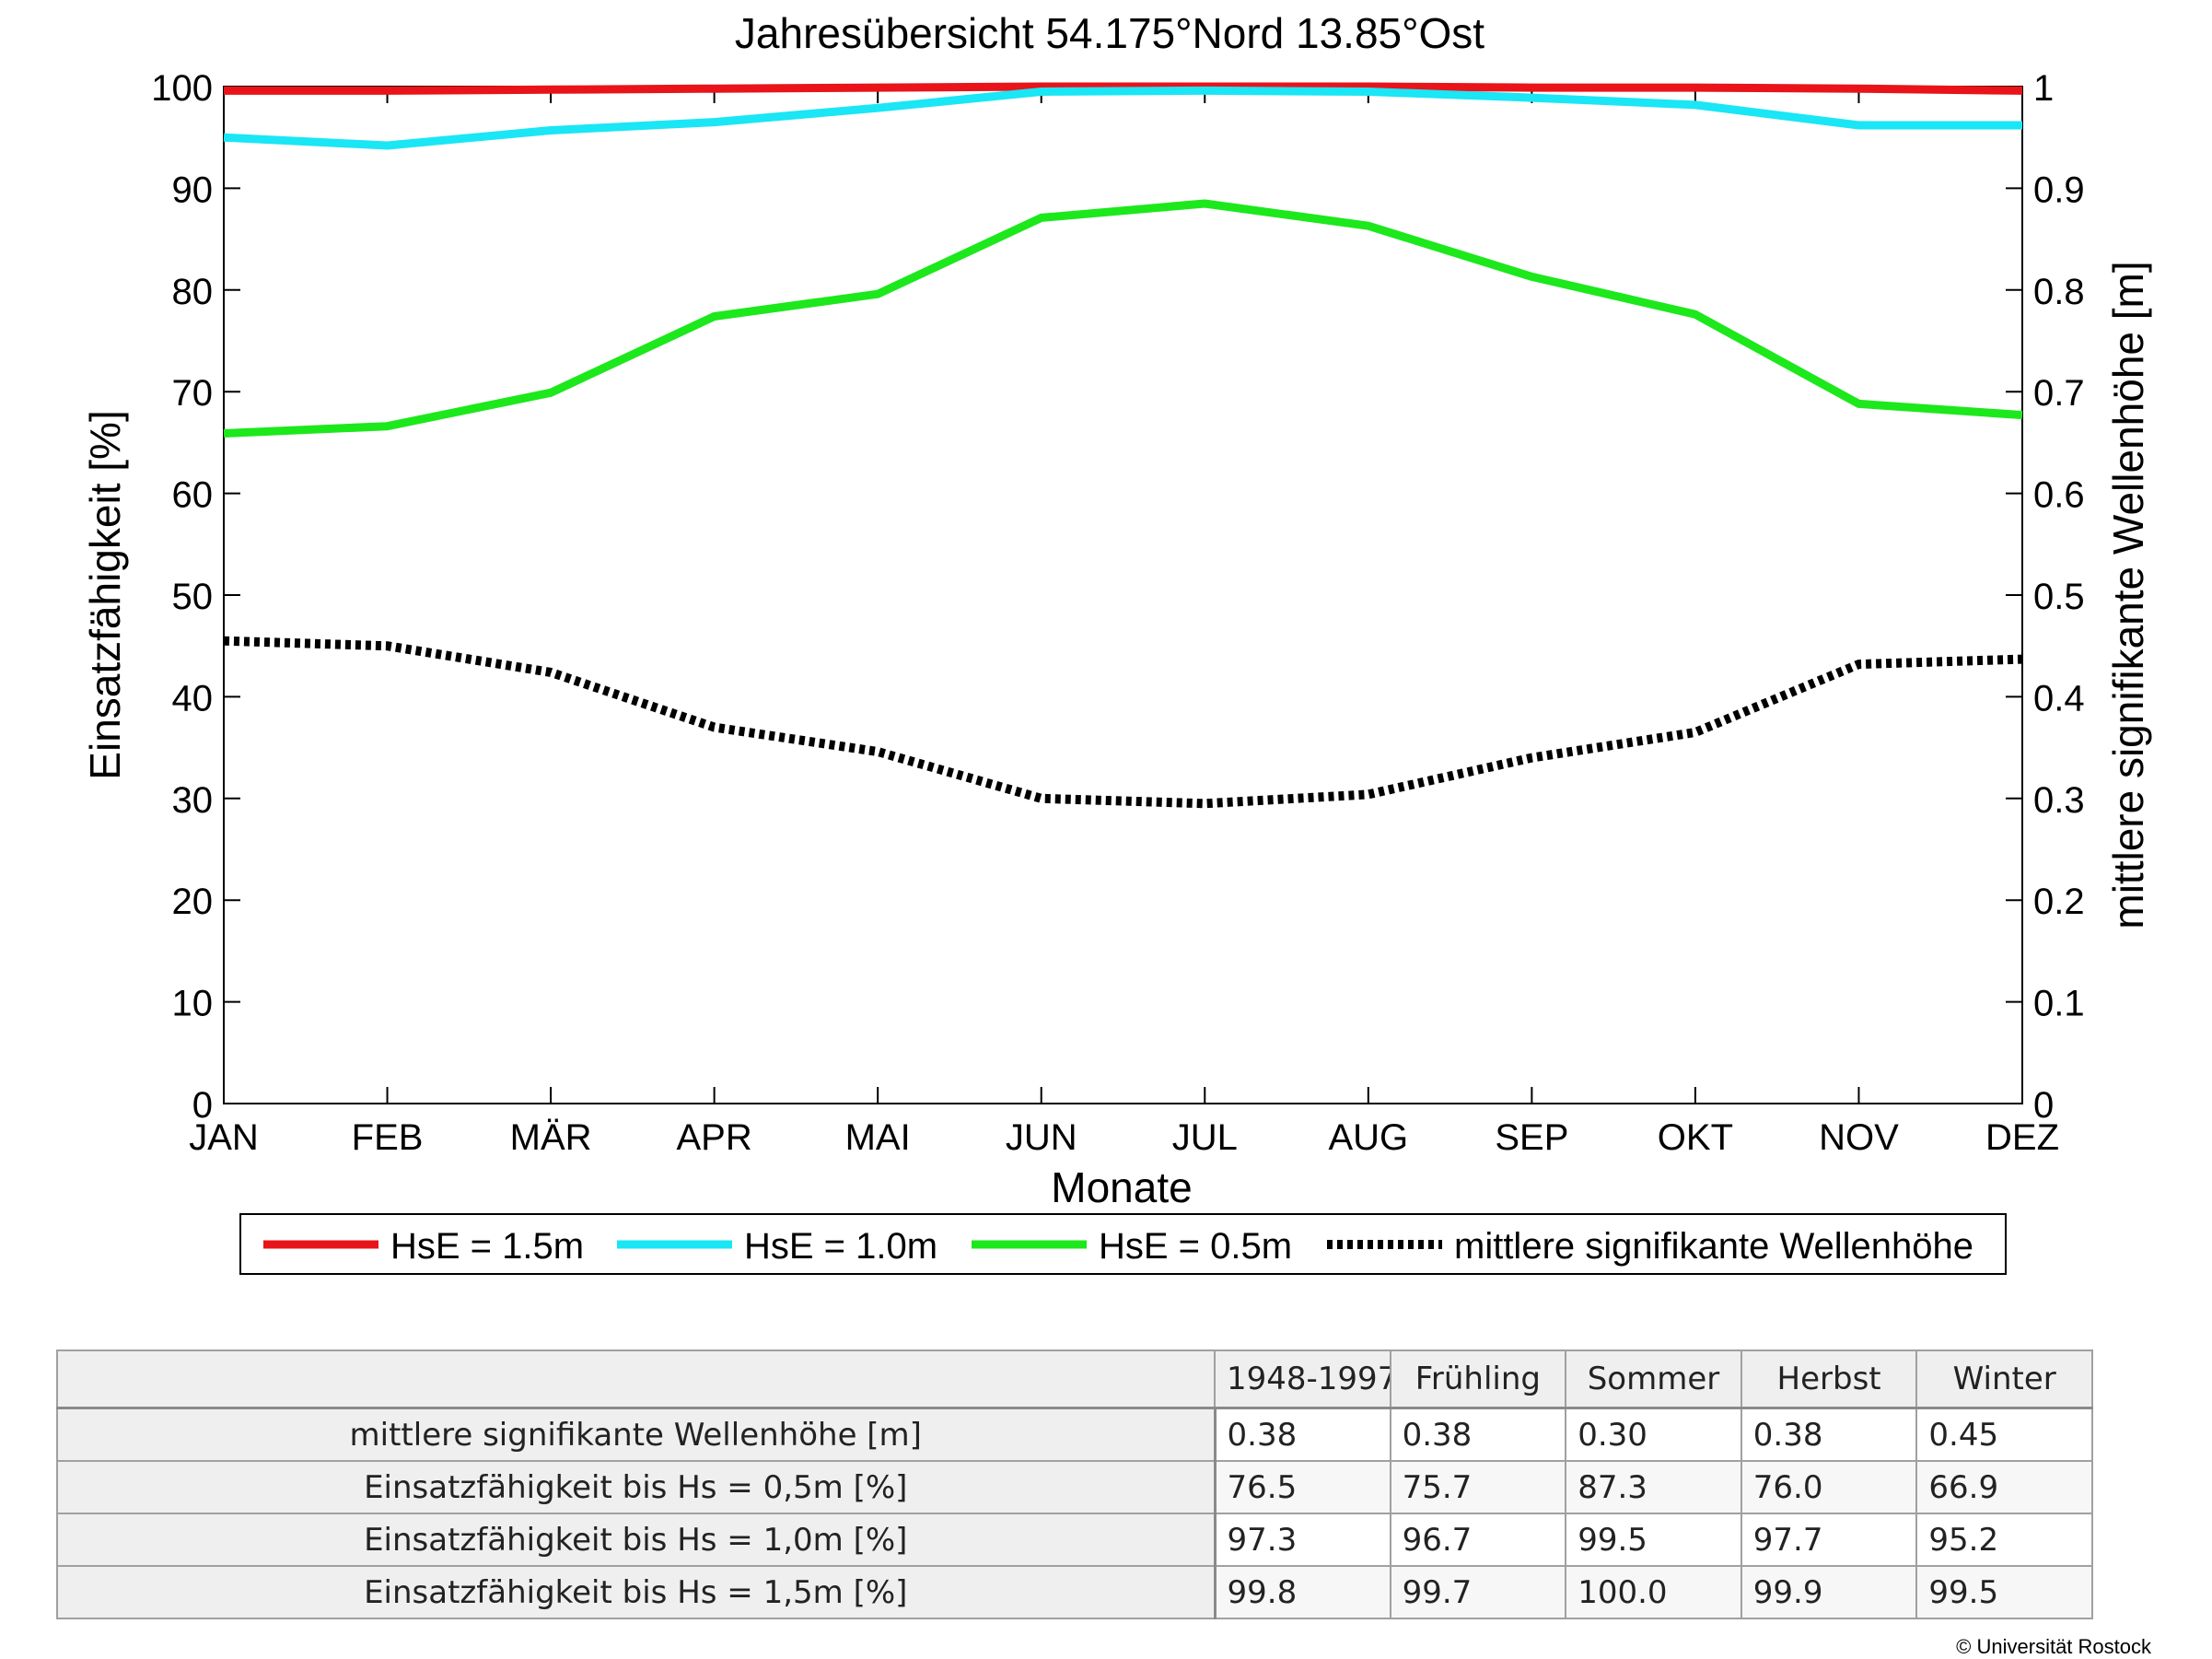 This screenshot has width=2212, height=1659. Describe the element at coordinates (1110, 33) in the screenshot. I see `chart-title: Jahresübersicht 54.175°Nord 13.85°Ost` at that location.